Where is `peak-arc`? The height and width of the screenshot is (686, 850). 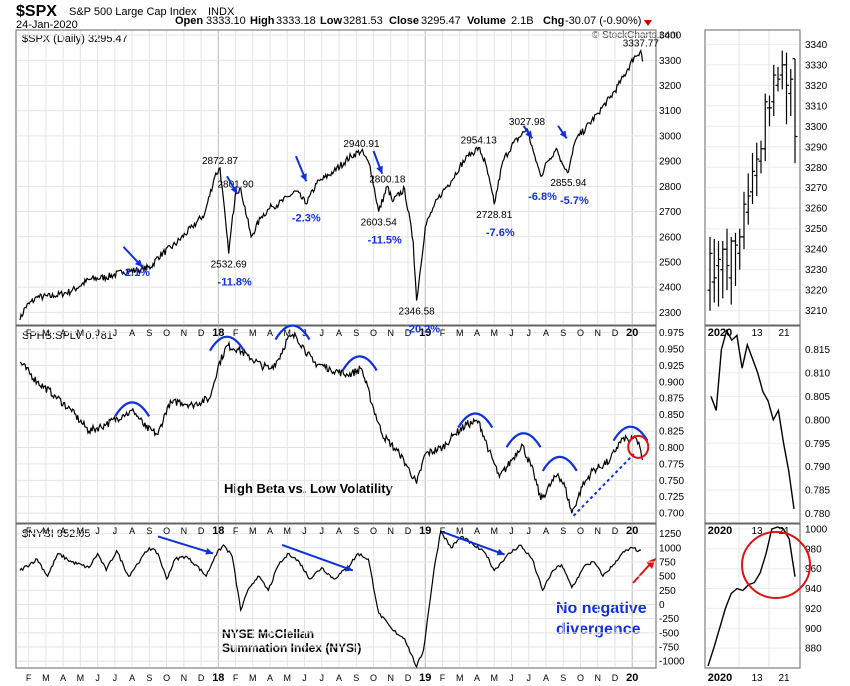
peak-arc is located at coordinates (523, 440).